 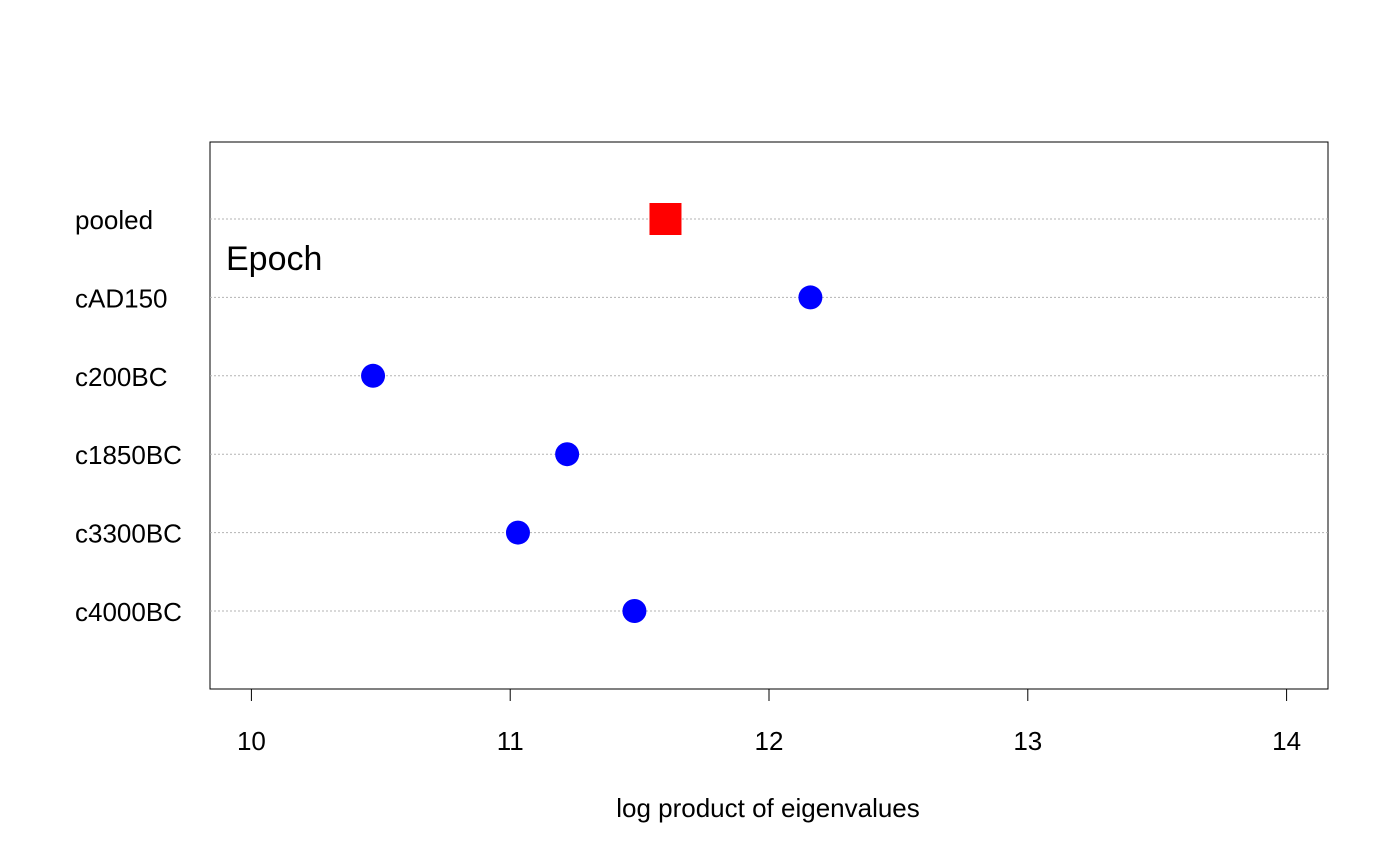 What do you see at coordinates (128, 534) in the screenshot?
I see `category-label-c3300BC: c3300BC` at bounding box center [128, 534].